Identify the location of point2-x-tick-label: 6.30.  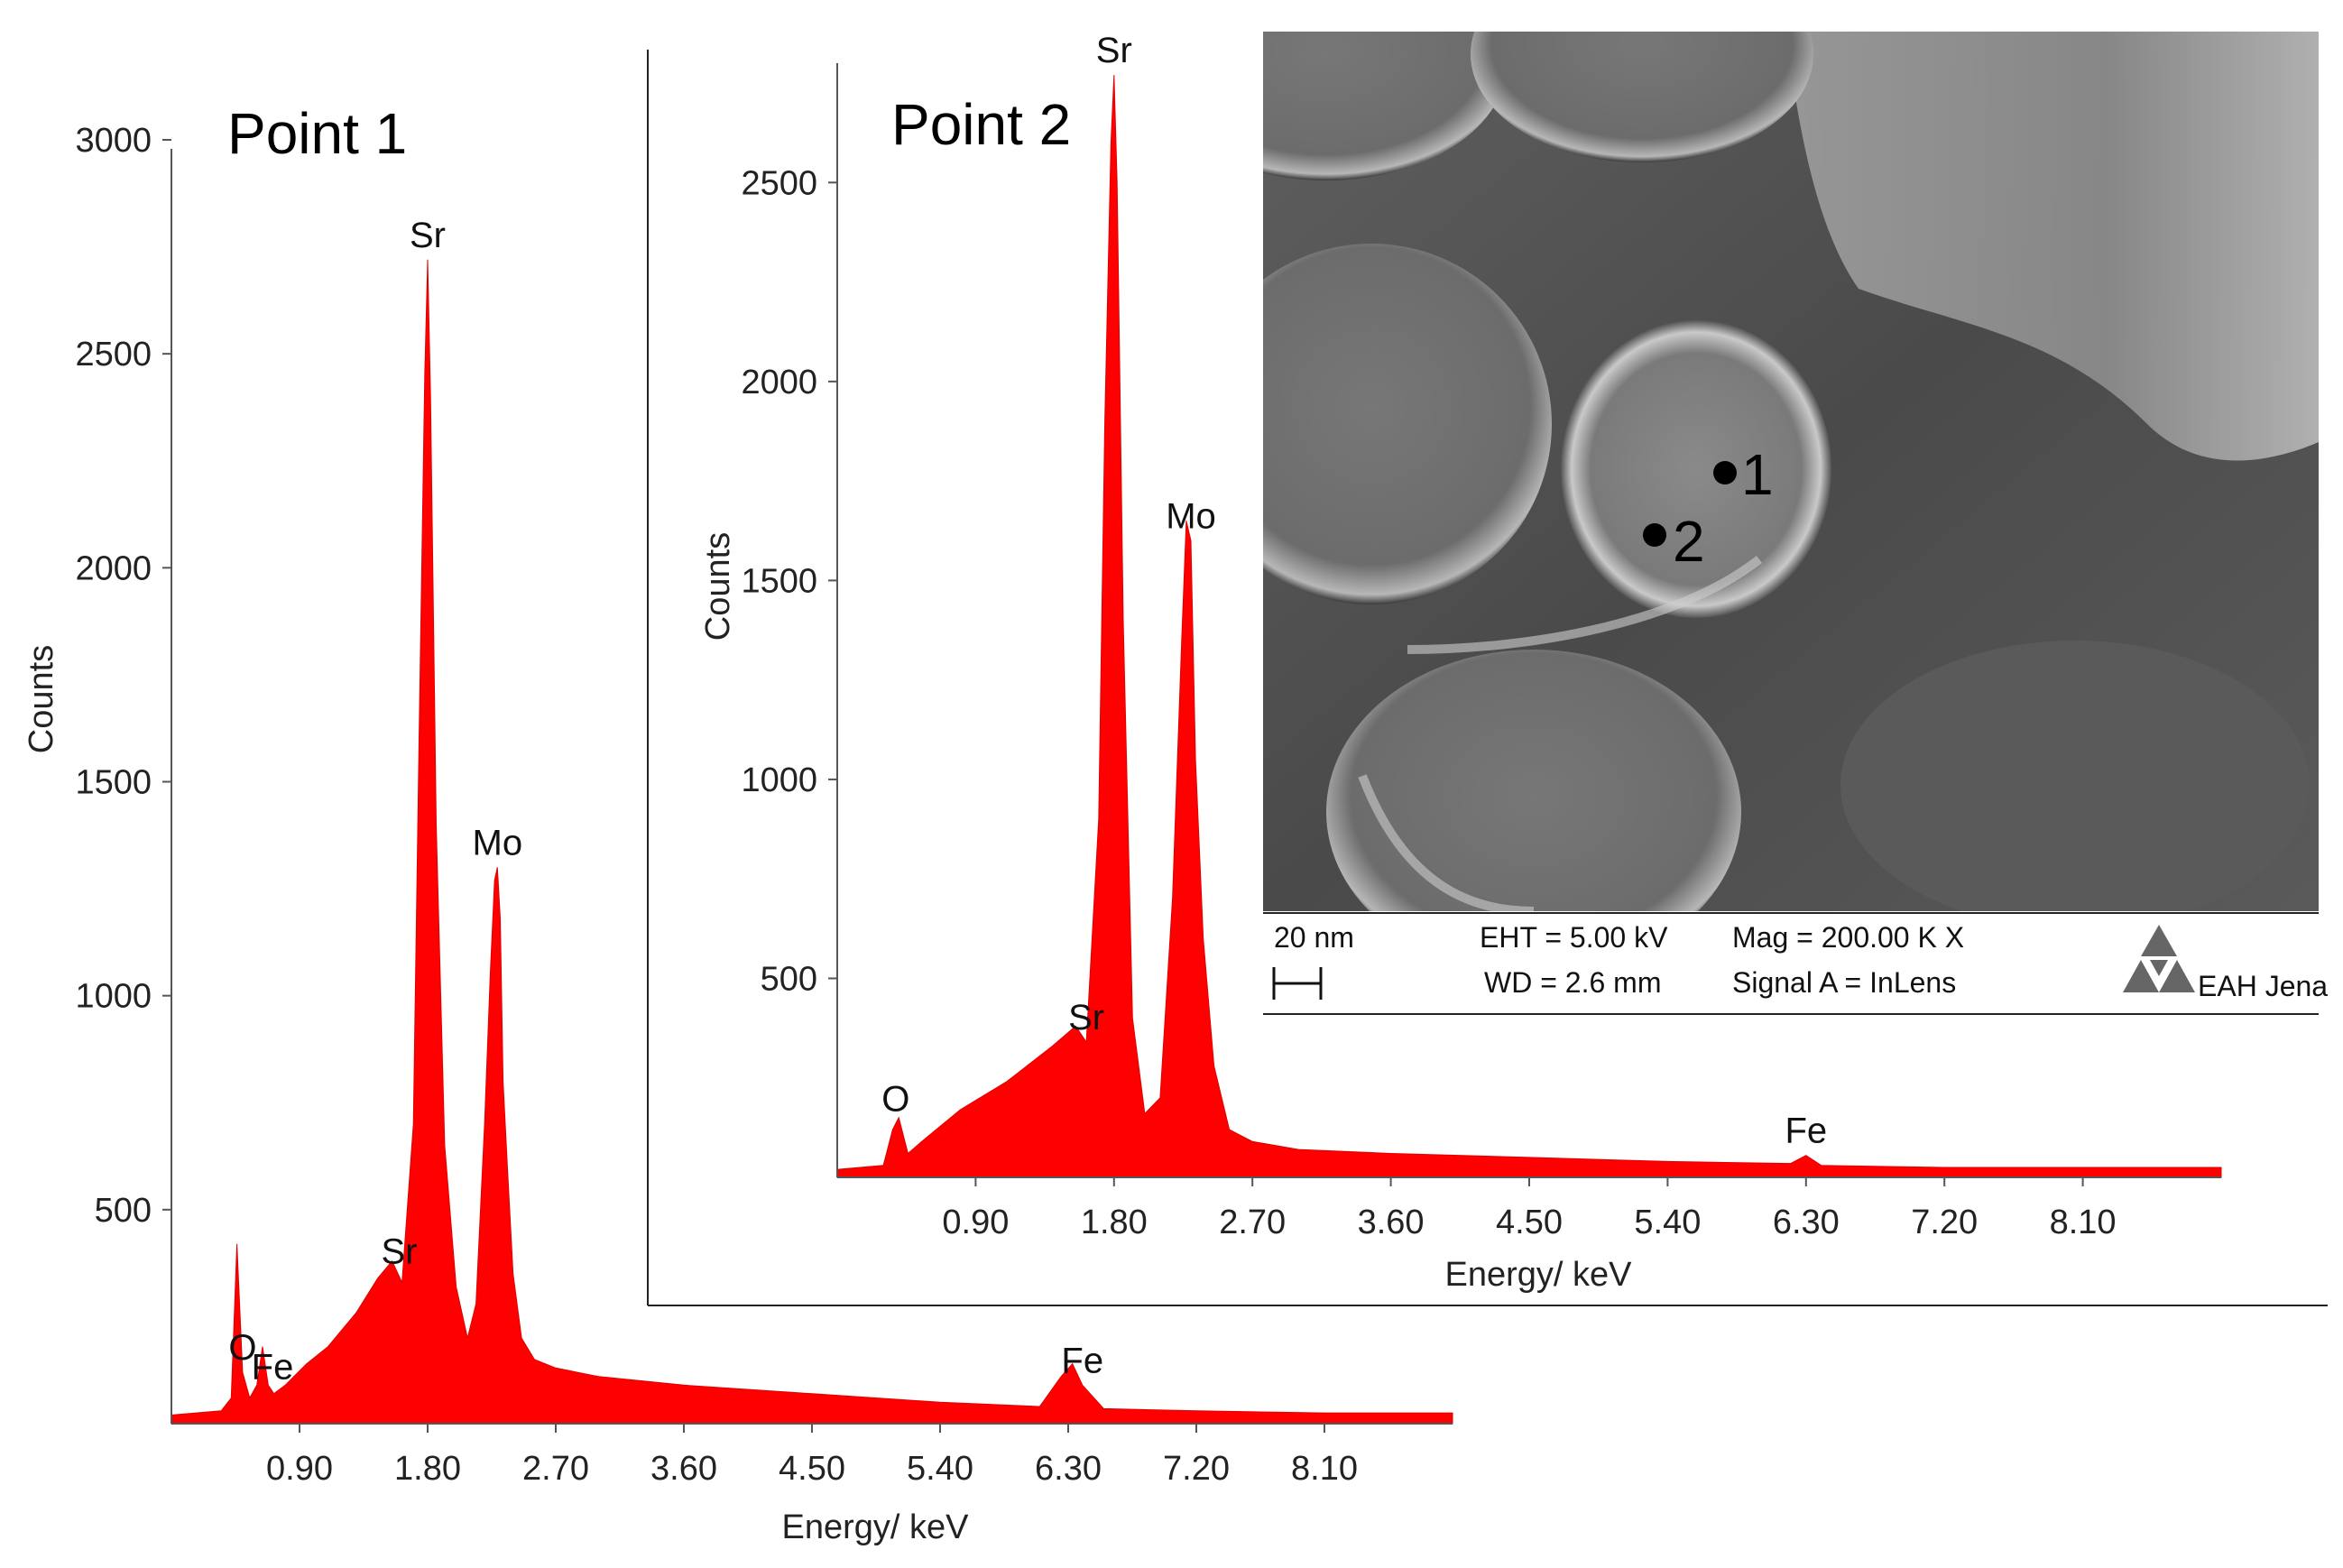
(1806, 1222).